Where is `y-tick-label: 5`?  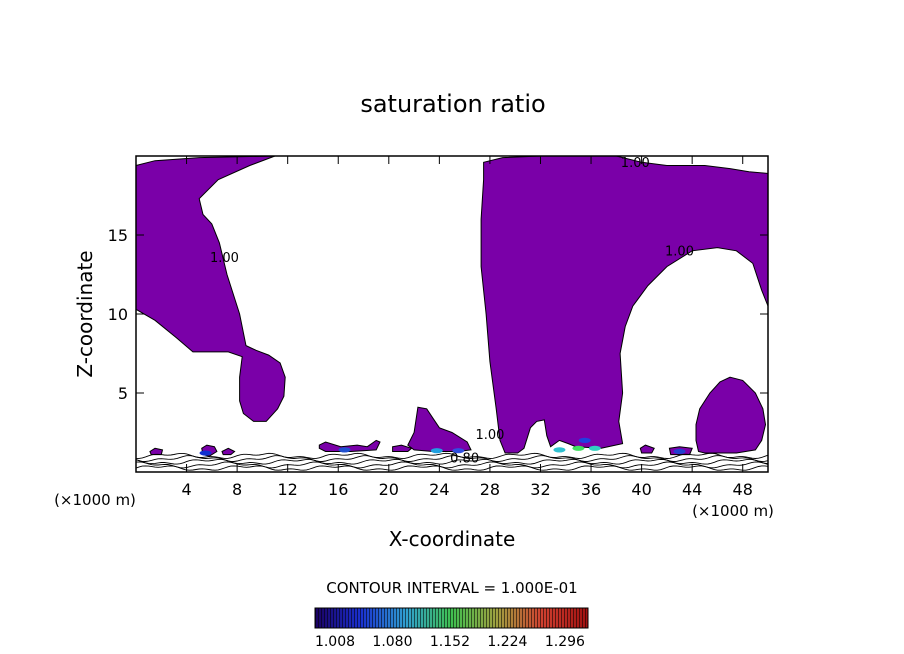 y-tick-label: 5 is located at coordinates (123, 393).